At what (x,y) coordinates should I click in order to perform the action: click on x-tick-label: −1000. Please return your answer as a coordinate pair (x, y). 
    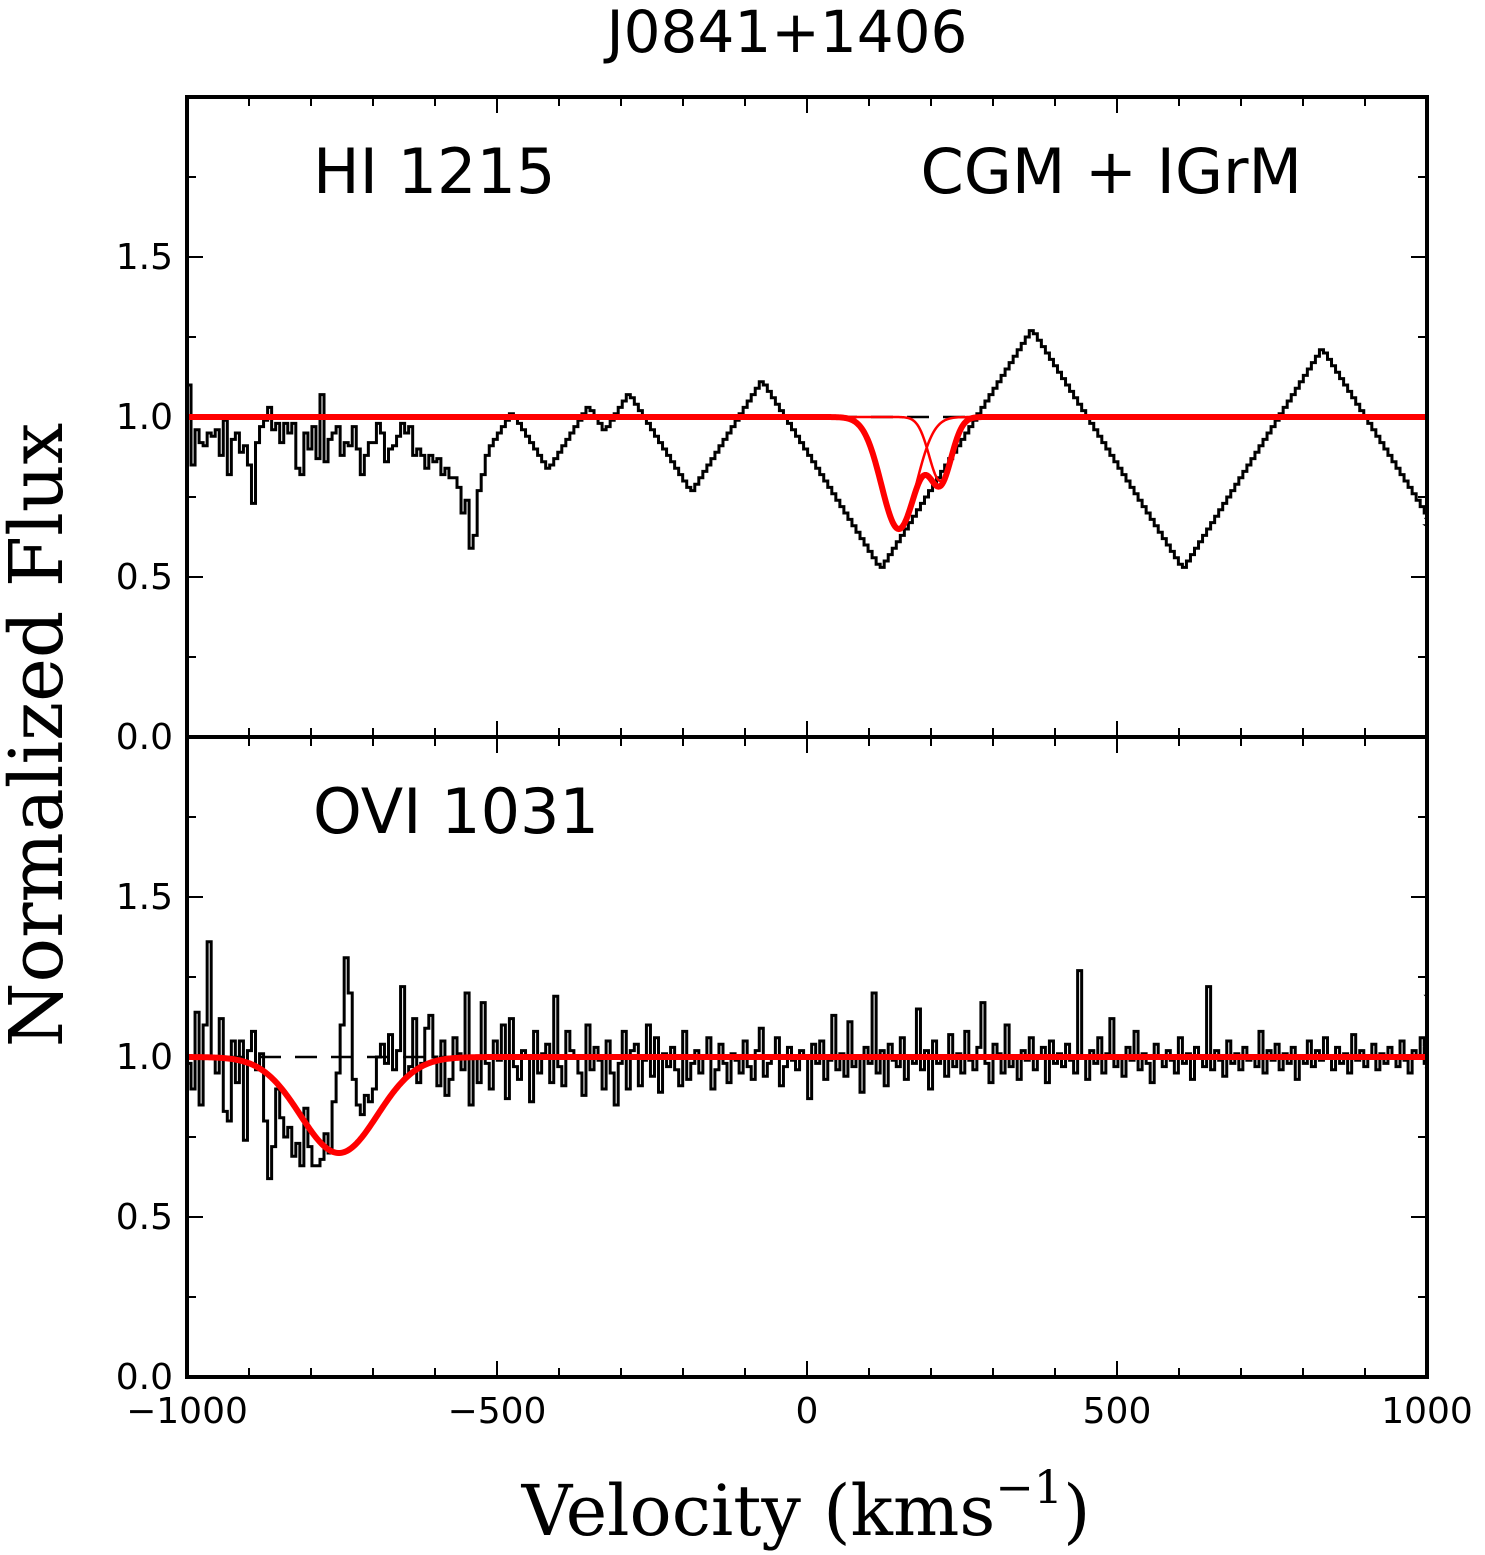
    Looking at the image, I should click on (187, 1411).